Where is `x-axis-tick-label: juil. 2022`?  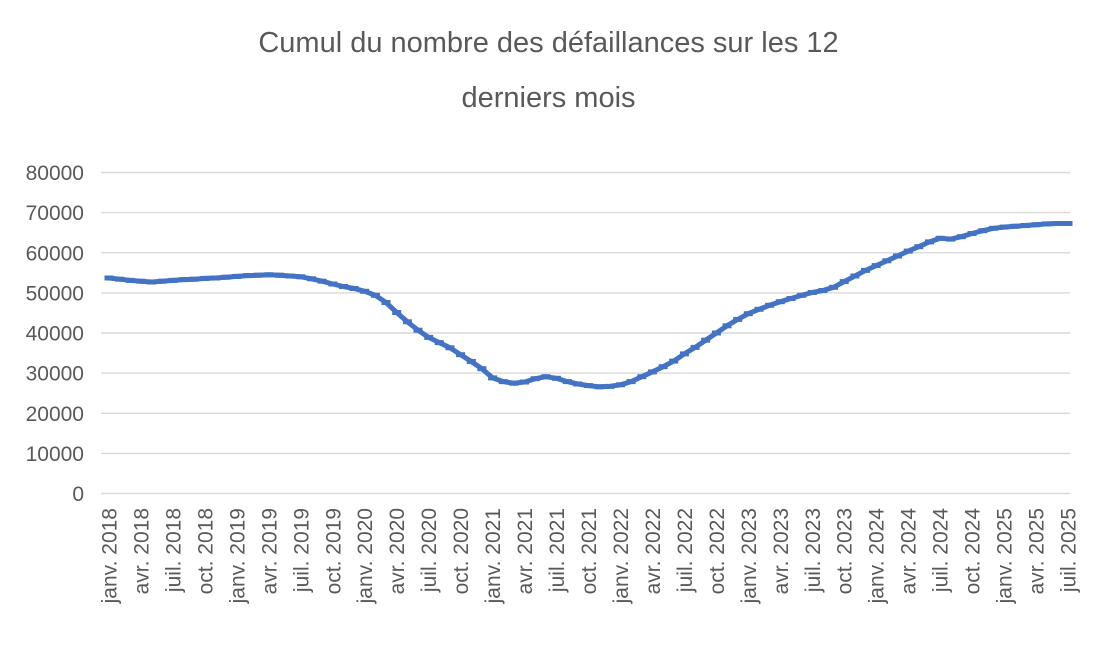 x-axis-tick-label: juil. 2022 is located at coordinates (685, 550).